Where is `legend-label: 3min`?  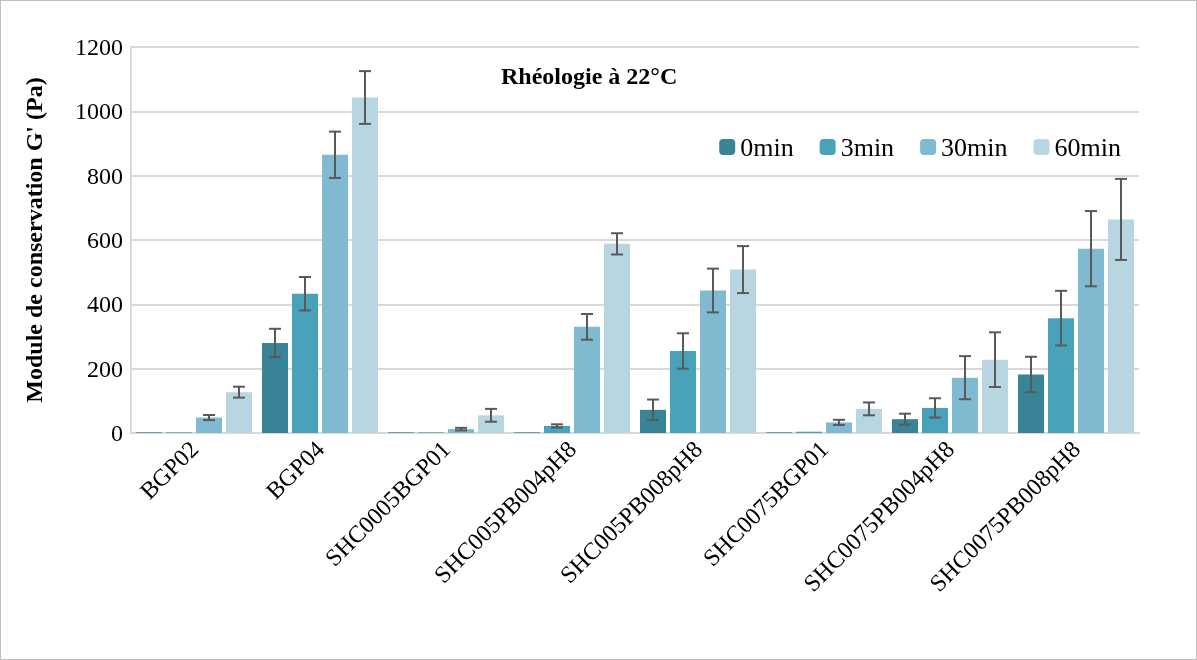 legend-label: 3min is located at coordinates (867, 147).